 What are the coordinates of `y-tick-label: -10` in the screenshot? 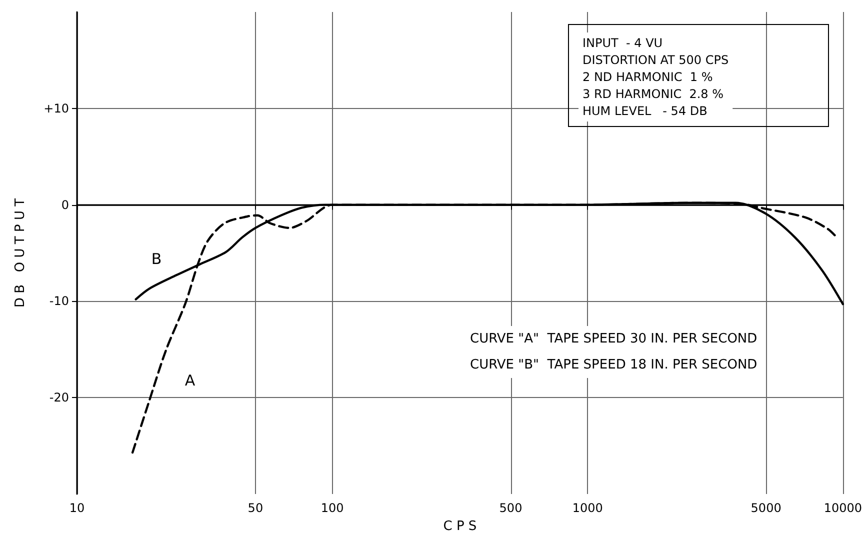 It's located at (59, 301).